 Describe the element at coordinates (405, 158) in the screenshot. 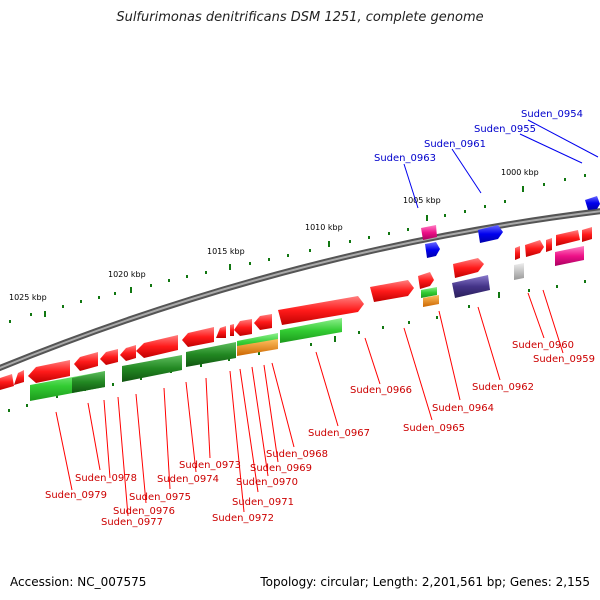

I see `gene-label-suden-0963: Suden_0963` at that location.